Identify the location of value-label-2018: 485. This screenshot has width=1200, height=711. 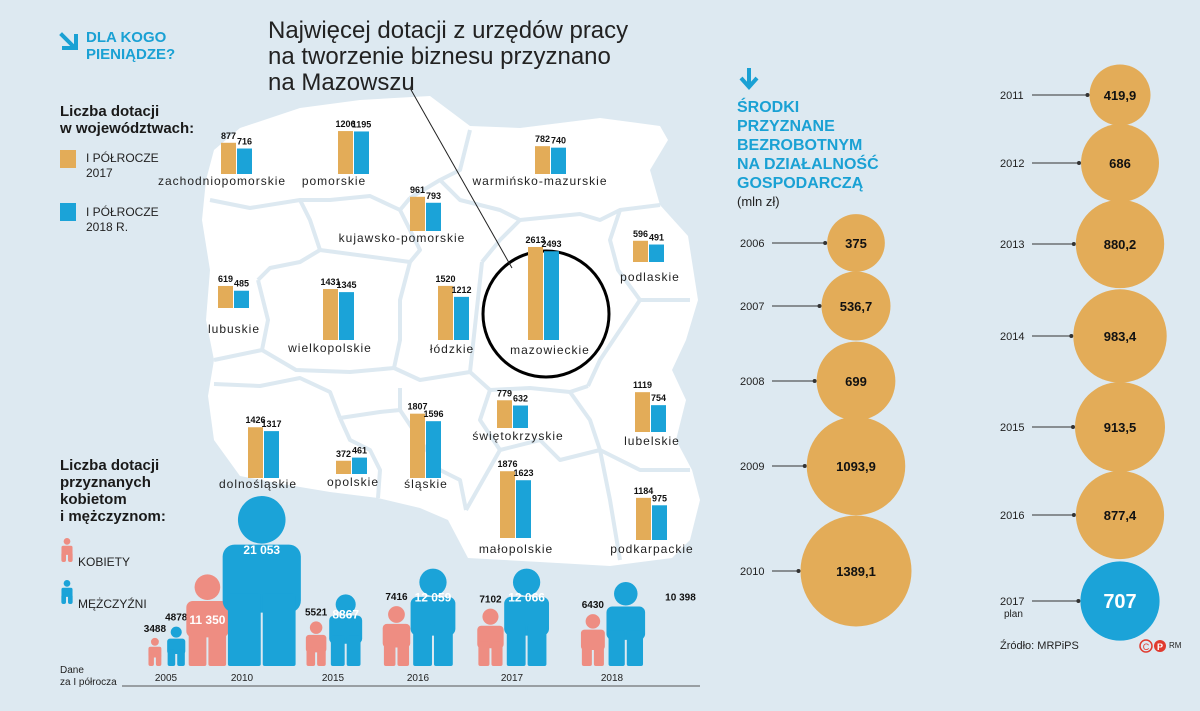
(241, 284).